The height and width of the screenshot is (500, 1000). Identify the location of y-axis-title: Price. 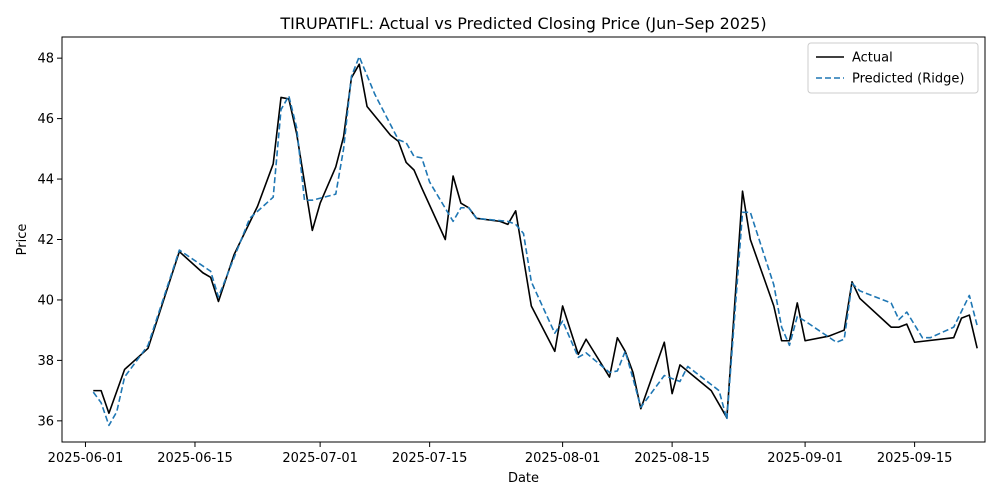
(22, 240).